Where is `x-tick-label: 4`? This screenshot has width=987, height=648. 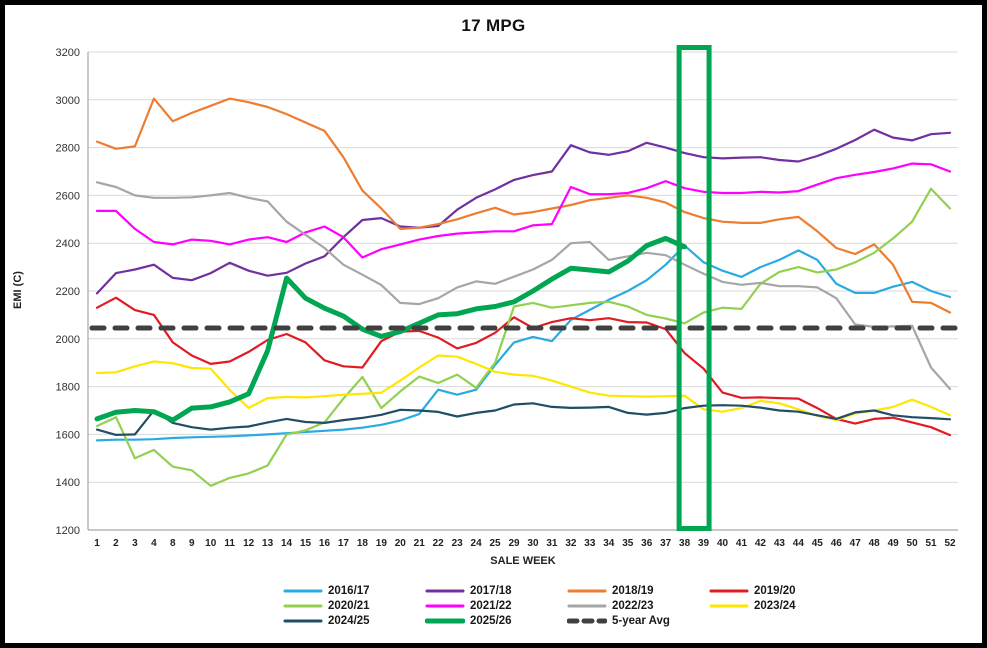
x-tick-label: 4 is located at coordinates (154, 543).